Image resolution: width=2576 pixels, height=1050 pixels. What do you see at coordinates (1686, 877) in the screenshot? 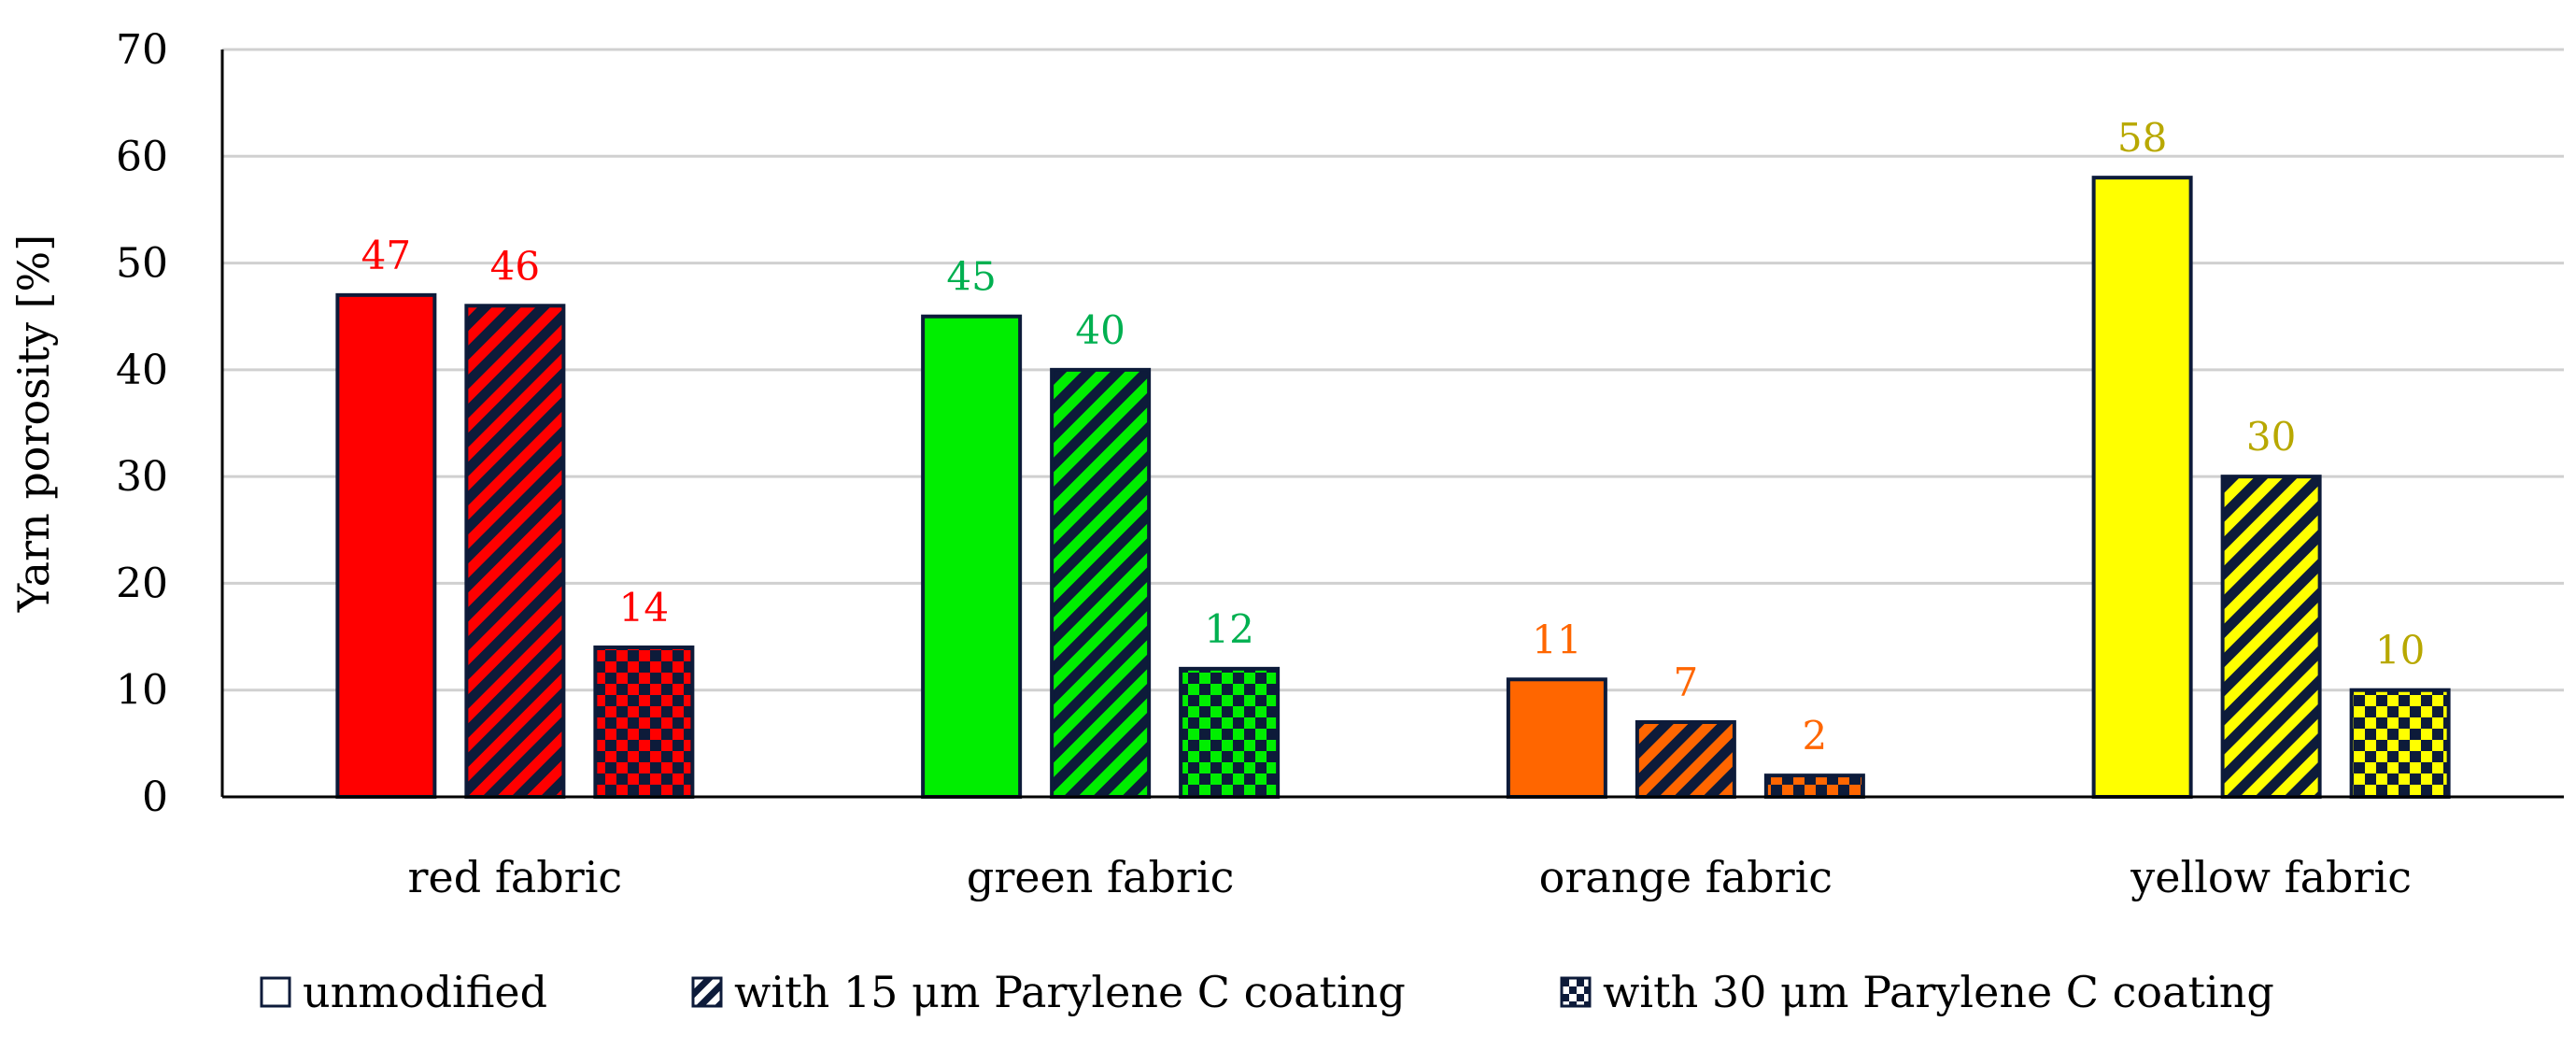
I see `x-tick-label: orange fabric` at bounding box center [1686, 877].